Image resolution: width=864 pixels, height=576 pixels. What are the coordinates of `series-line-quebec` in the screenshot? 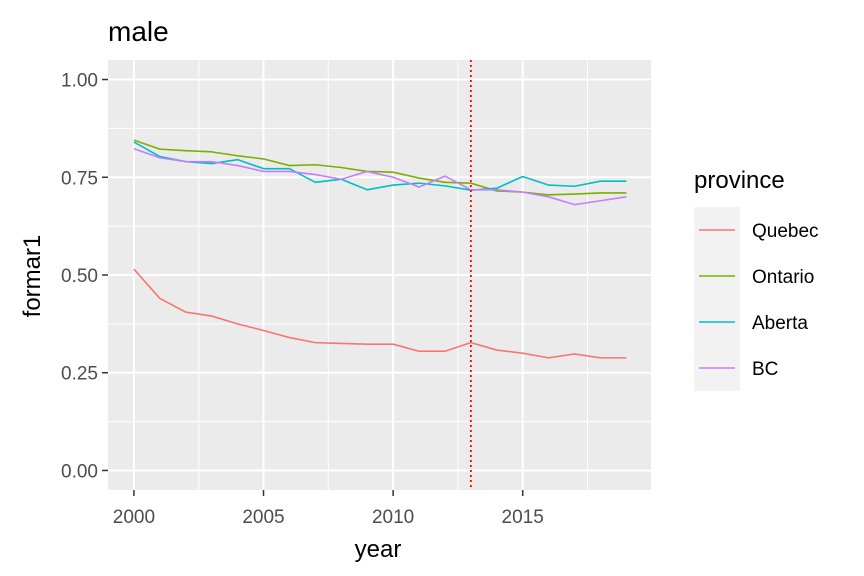 It's located at (380, 313).